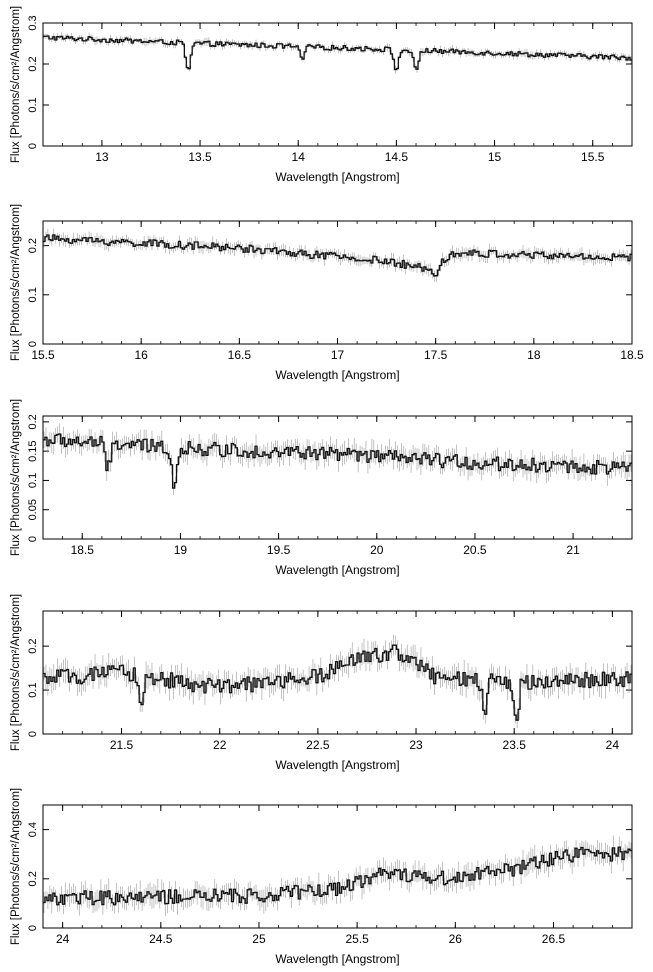  I want to click on x-tick-label: 19, so click(181, 550).